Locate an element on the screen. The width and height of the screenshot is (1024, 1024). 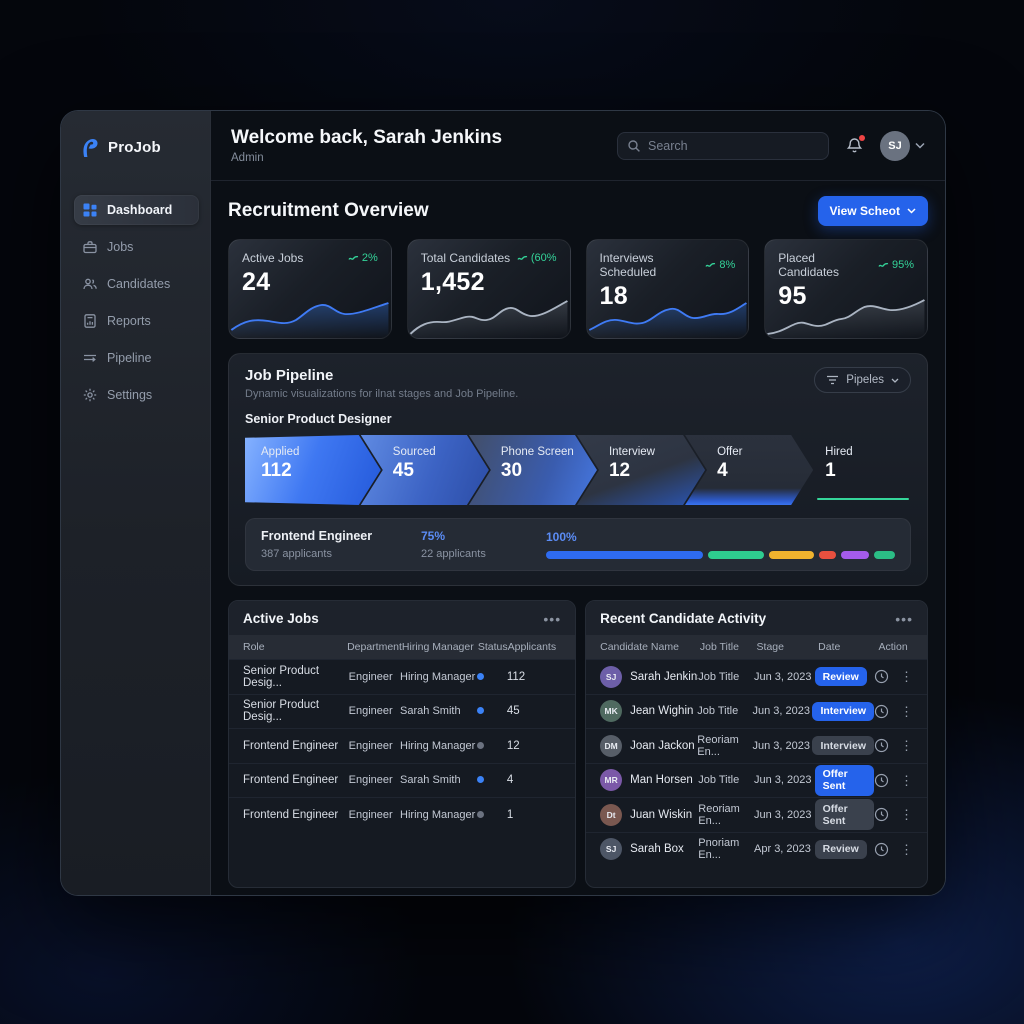
stage-label: Hired is located at coordinates (839, 452).